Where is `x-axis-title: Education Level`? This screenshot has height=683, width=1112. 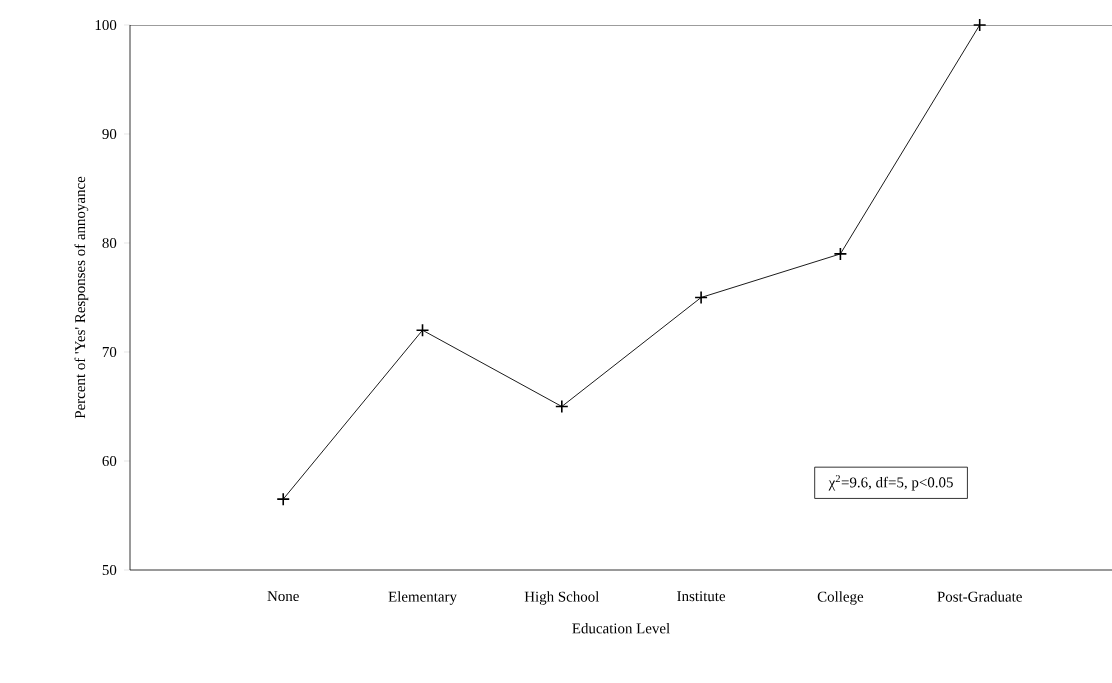
x-axis-title: Education Level is located at coordinates (621, 628).